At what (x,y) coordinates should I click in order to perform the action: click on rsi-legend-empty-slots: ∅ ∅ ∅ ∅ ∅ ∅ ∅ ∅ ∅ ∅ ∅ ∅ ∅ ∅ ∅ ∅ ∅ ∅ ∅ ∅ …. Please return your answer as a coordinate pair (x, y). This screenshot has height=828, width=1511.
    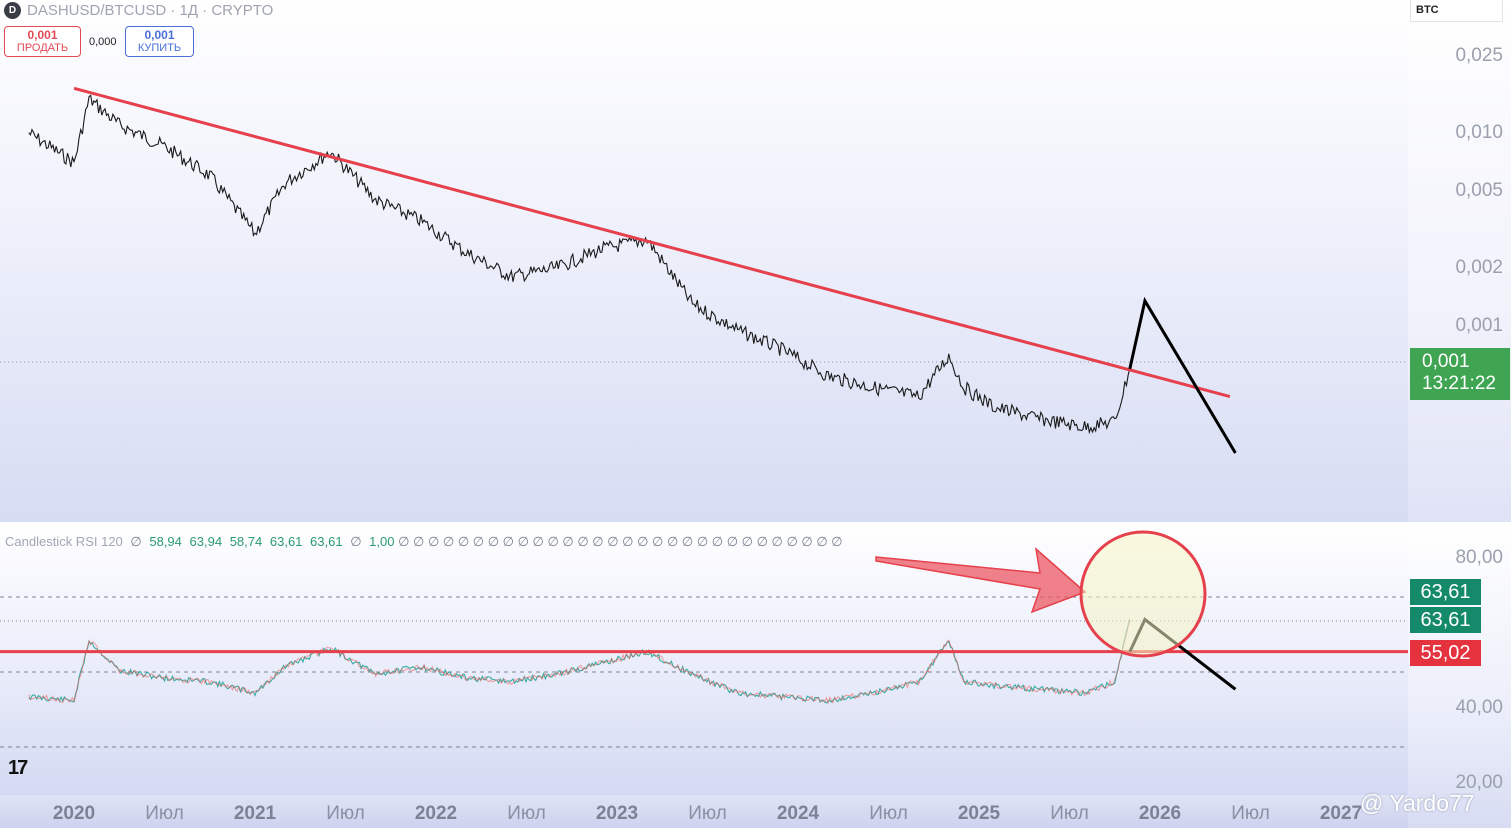
    Looking at the image, I should click on (620, 541).